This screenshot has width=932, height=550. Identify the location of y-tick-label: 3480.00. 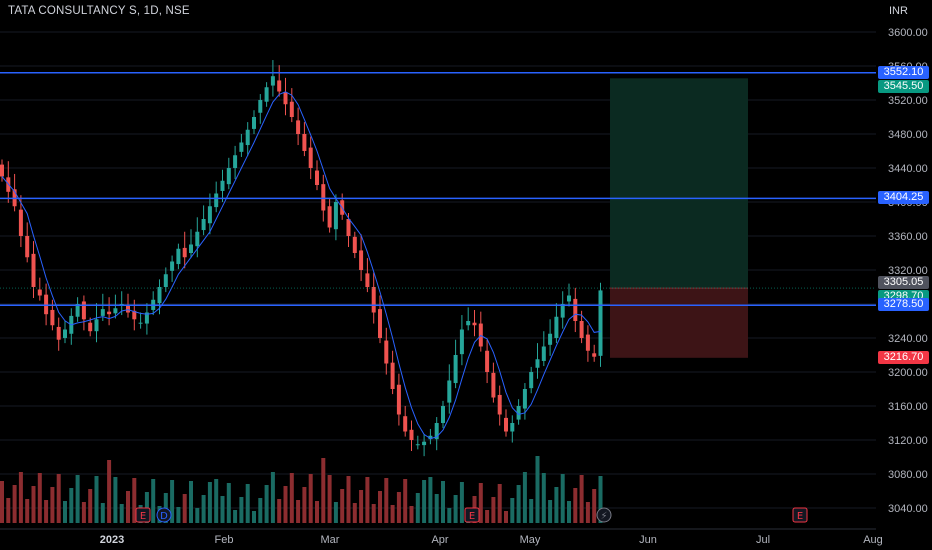
(908, 135).